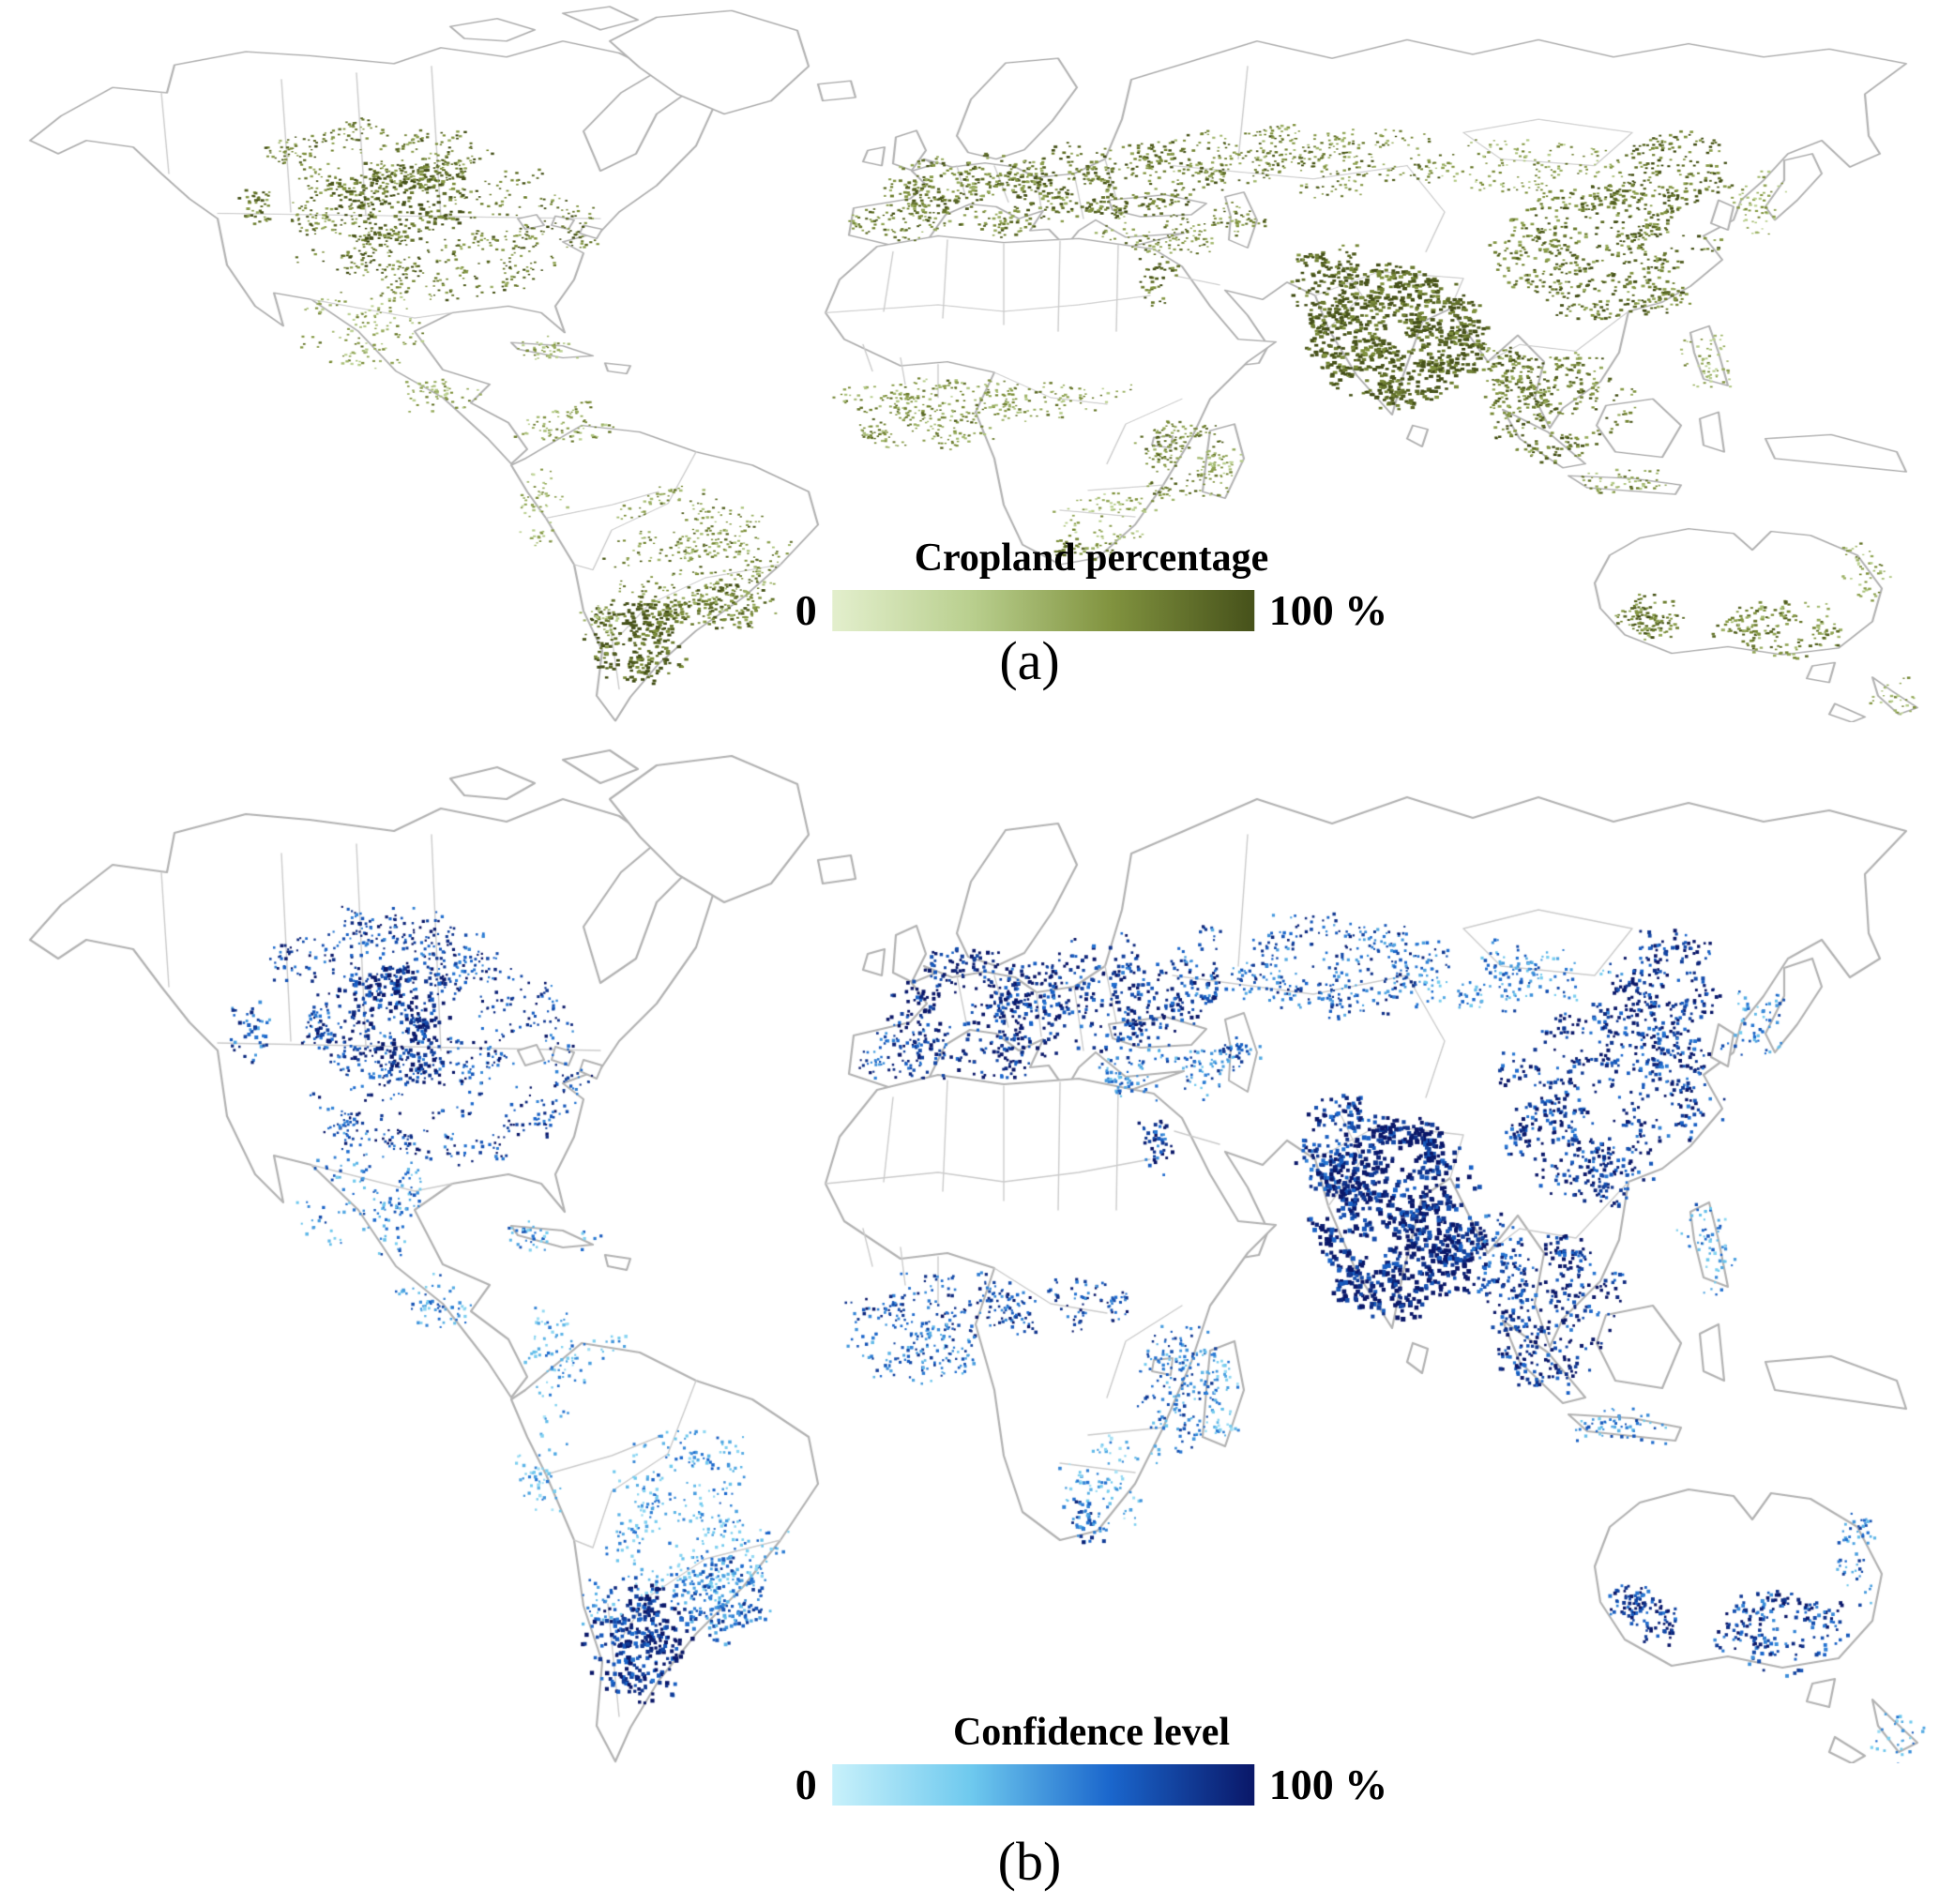  What do you see at coordinates (1091, 584) in the screenshot?
I see `legend-cropland: Cropland percentage 0 100 %` at bounding box center [1091, 584].